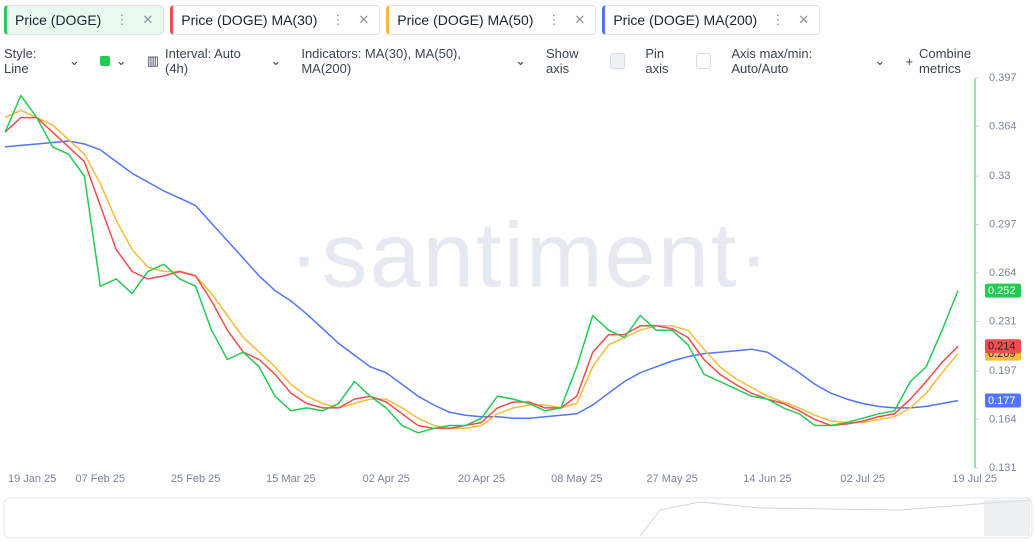 This screenshot has width=1034, height=542. Describe the element at coordinates (1003, 321) in the screenshot. I see `y-tick-label: 0.231` at that location.